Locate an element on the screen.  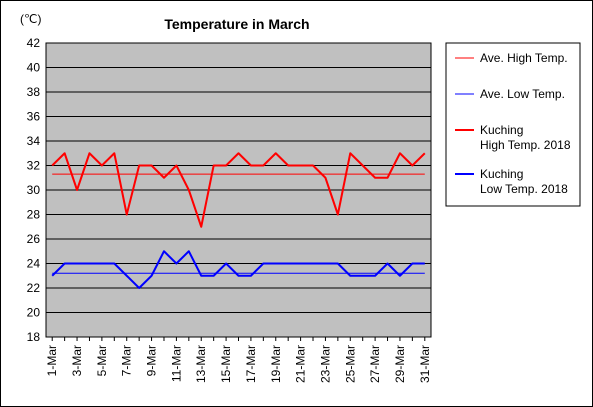
y-tick-label: 22 is located at coordinates (34, 288).